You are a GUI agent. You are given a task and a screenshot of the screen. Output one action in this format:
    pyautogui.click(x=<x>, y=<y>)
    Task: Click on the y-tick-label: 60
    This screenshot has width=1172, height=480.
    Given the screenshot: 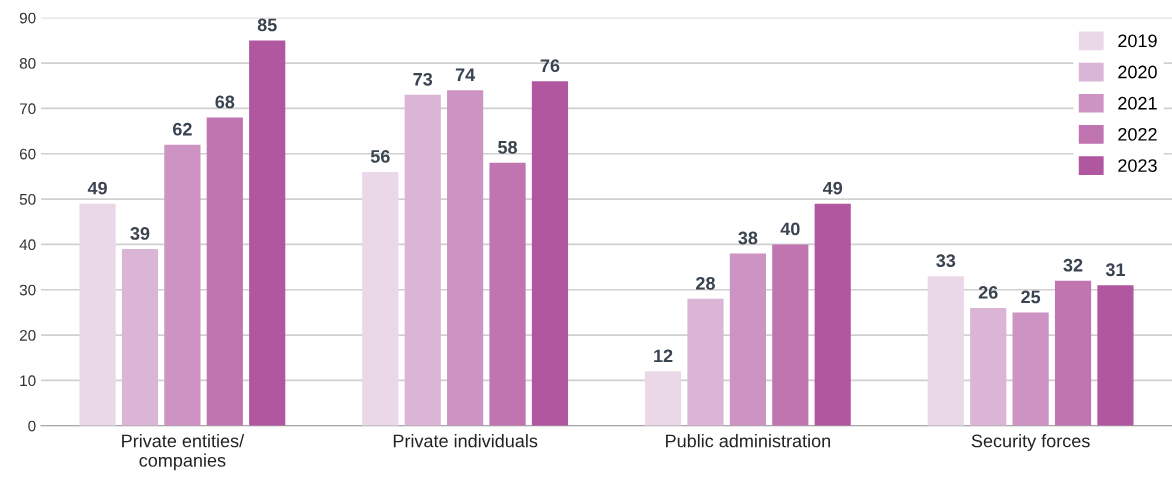 What is the action you would take?
    pyautogui.click(x=27, y=154)
    